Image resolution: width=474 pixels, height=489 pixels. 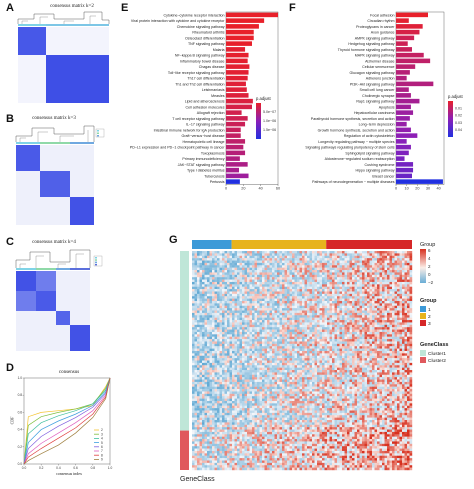 I want to click on legend-tick-label: 0.02, so click(x=458, y=116).